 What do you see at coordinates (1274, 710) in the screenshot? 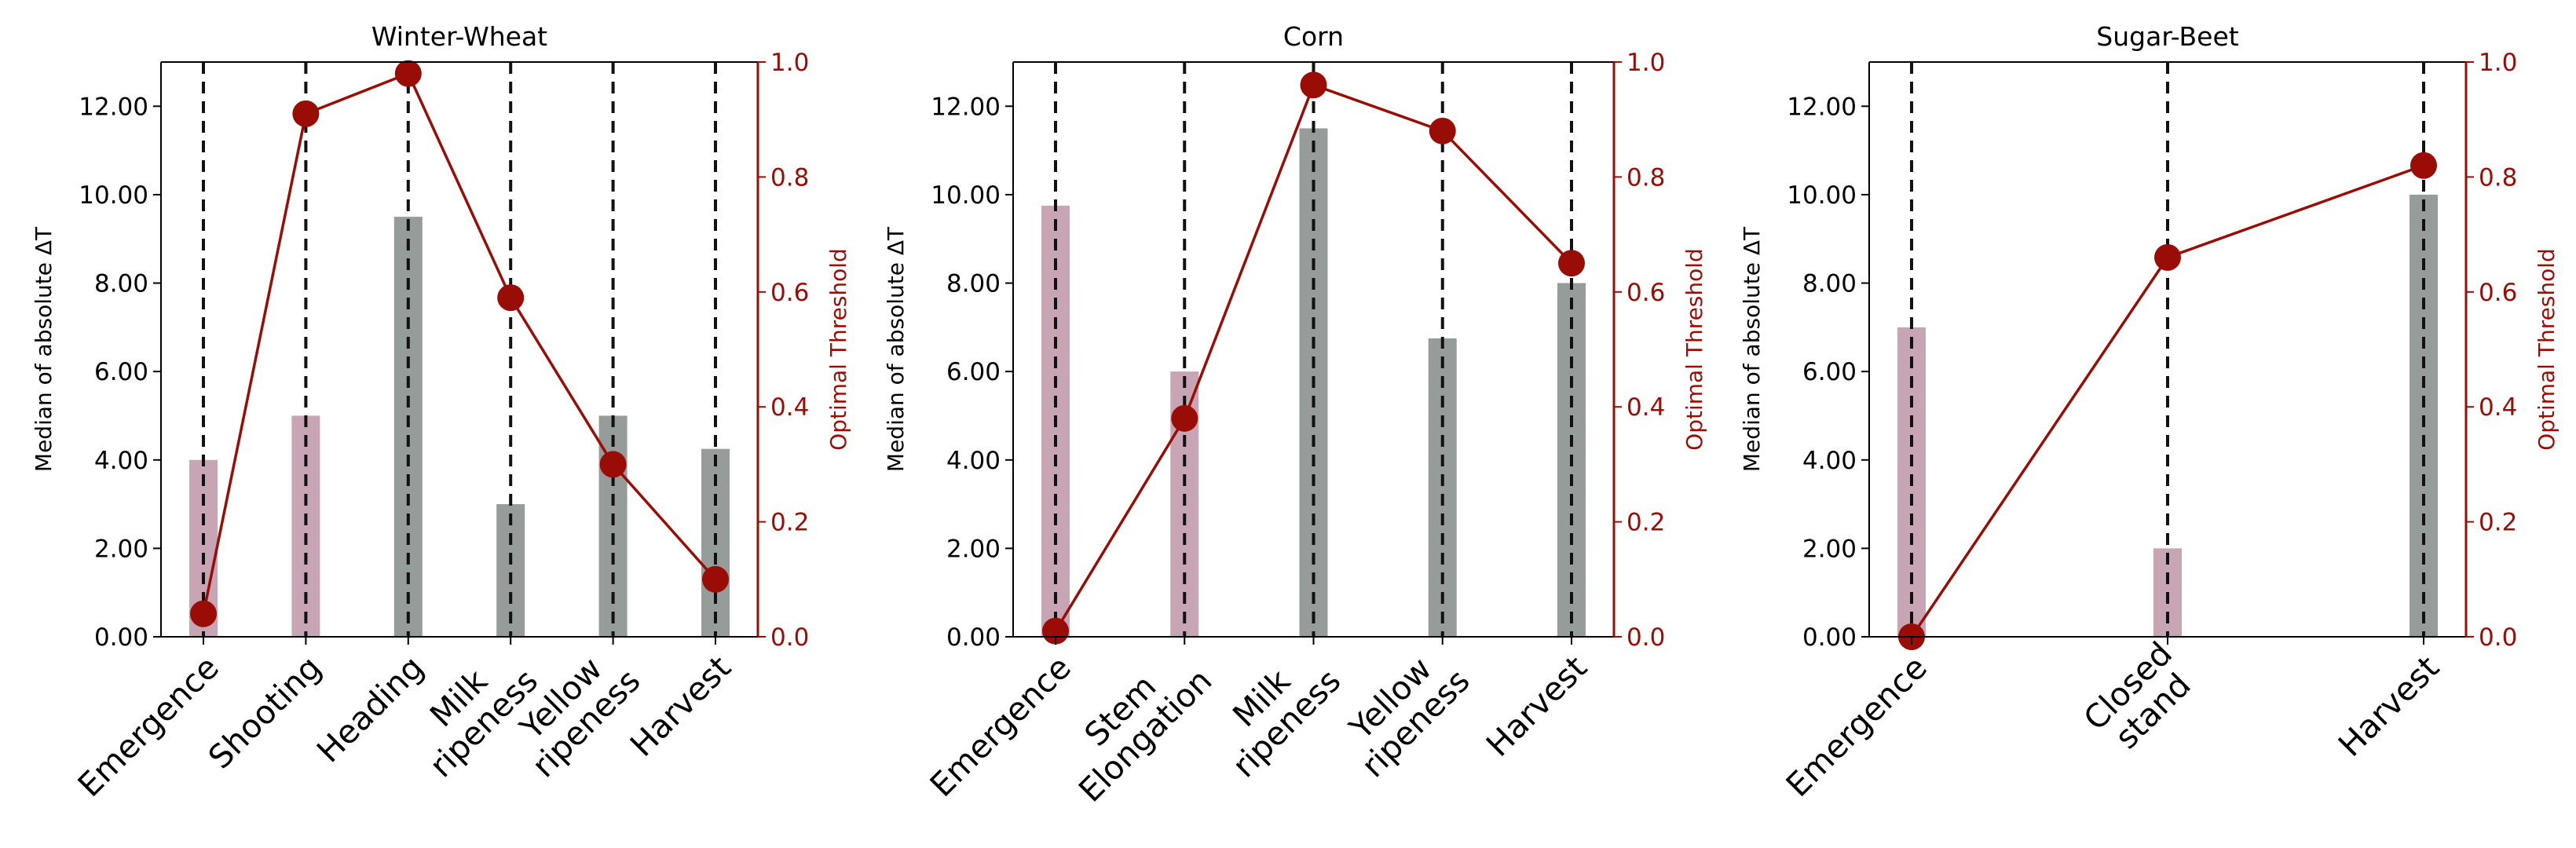
I see `x-tick-label: Milkripeness` at bounding box center [1274, 710].